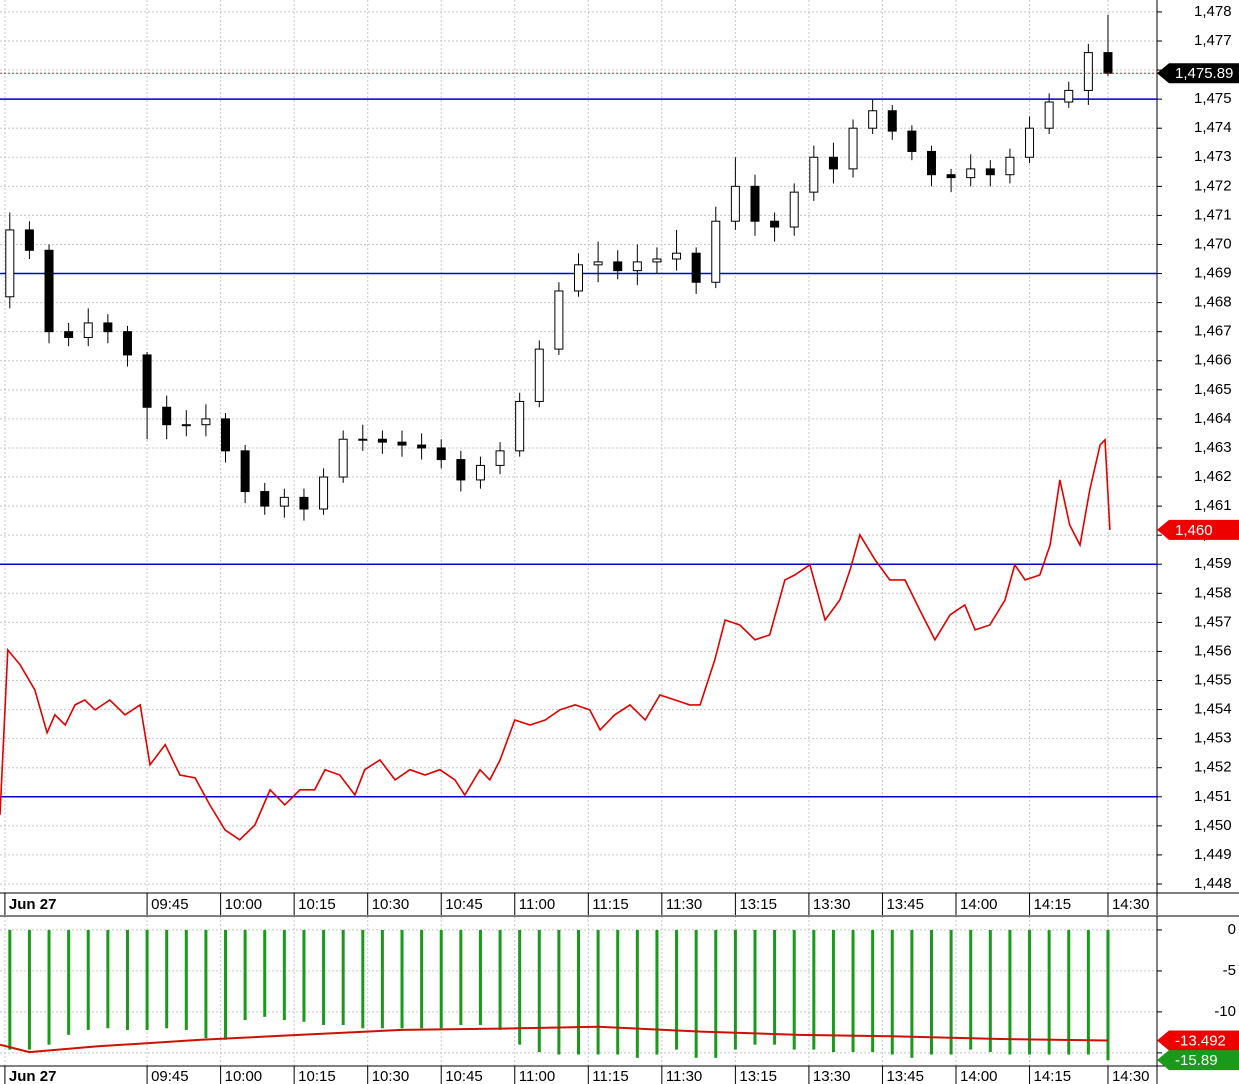  I want to click on y-tick-label: 1,472, so click(1213, 185).